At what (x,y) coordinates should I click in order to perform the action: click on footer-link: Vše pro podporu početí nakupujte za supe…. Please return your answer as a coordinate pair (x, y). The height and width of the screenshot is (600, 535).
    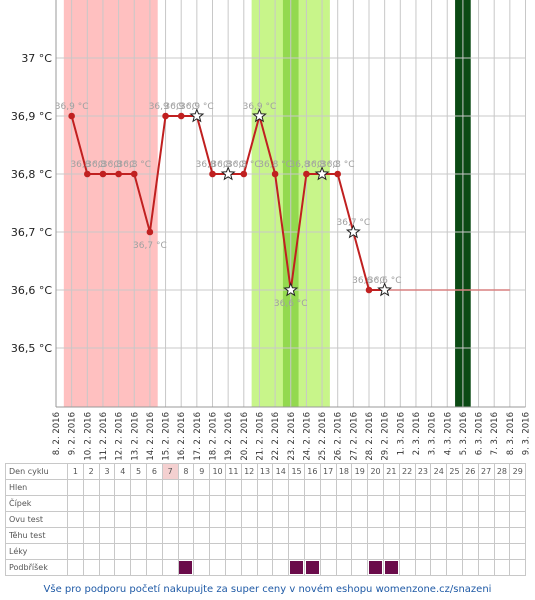
    Looking at the image, I should click on (267, 589).